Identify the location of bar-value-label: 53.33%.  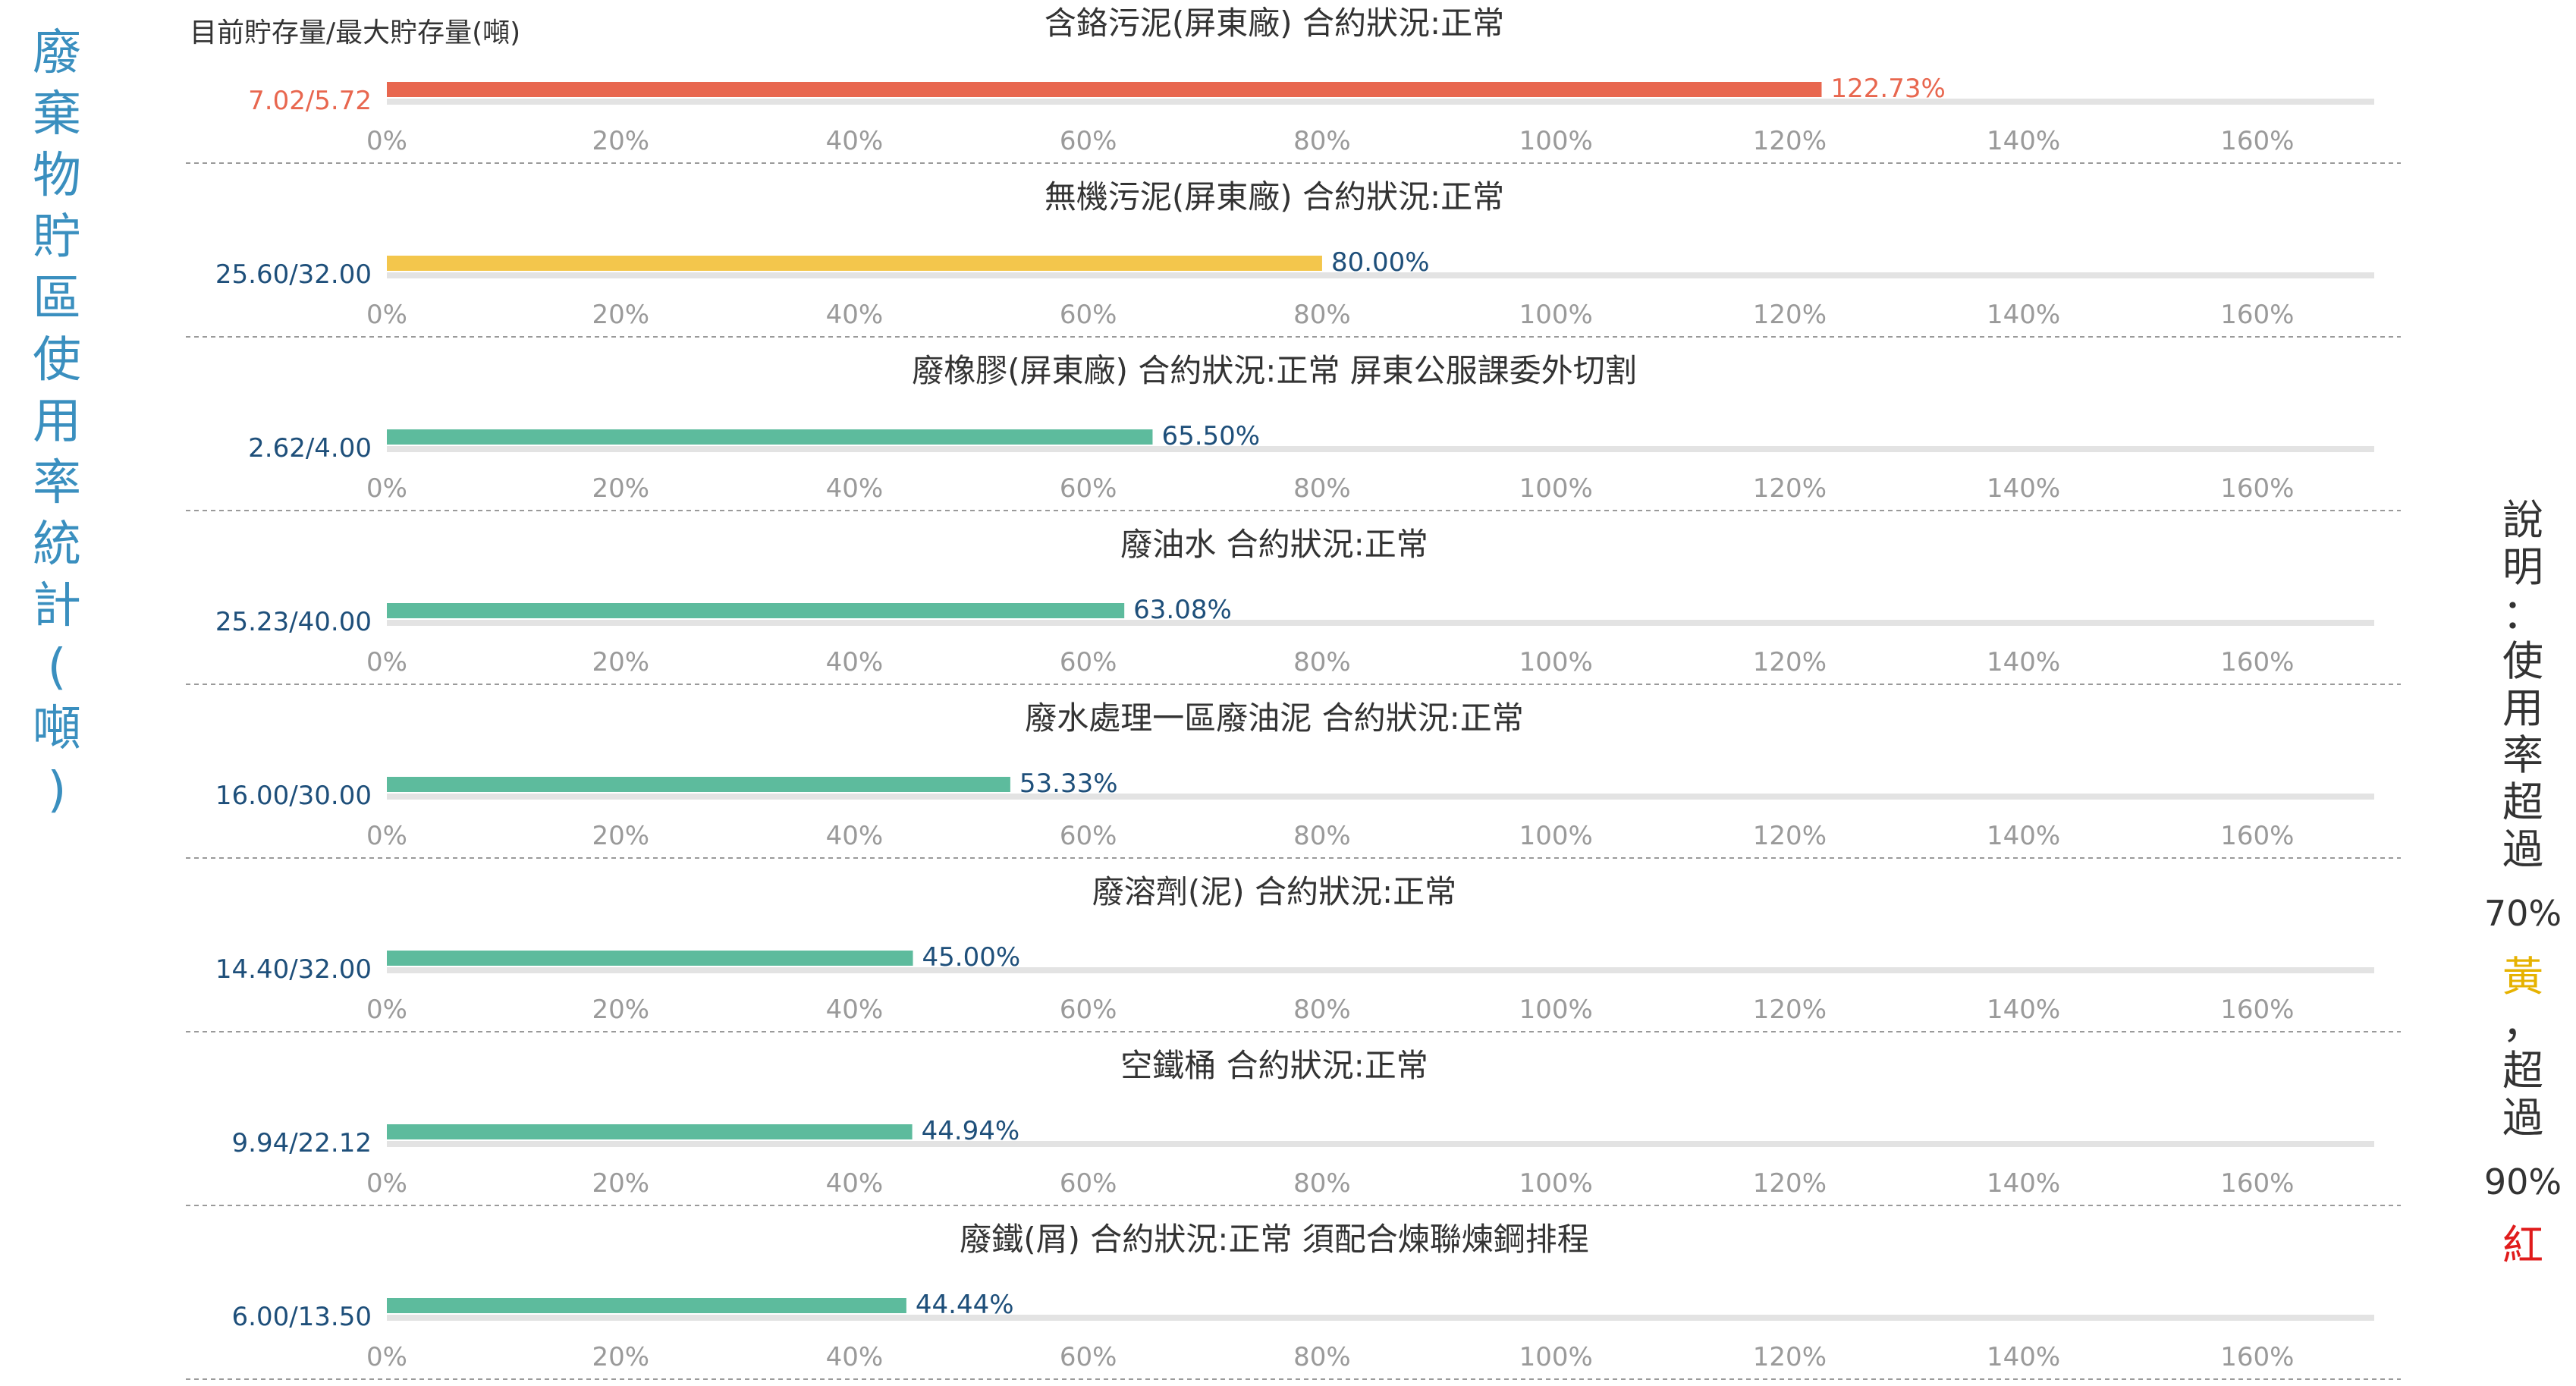
(1068, 783).